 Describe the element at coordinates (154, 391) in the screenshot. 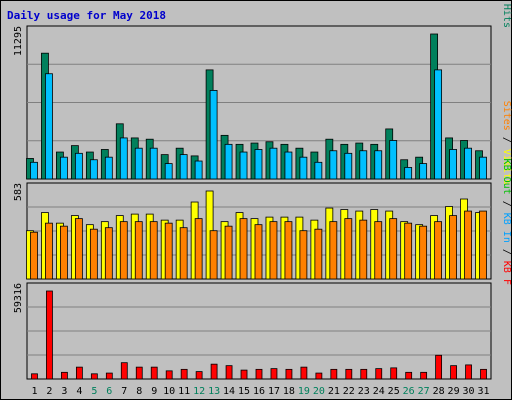

I see `x-tick-label: 9` at that location.